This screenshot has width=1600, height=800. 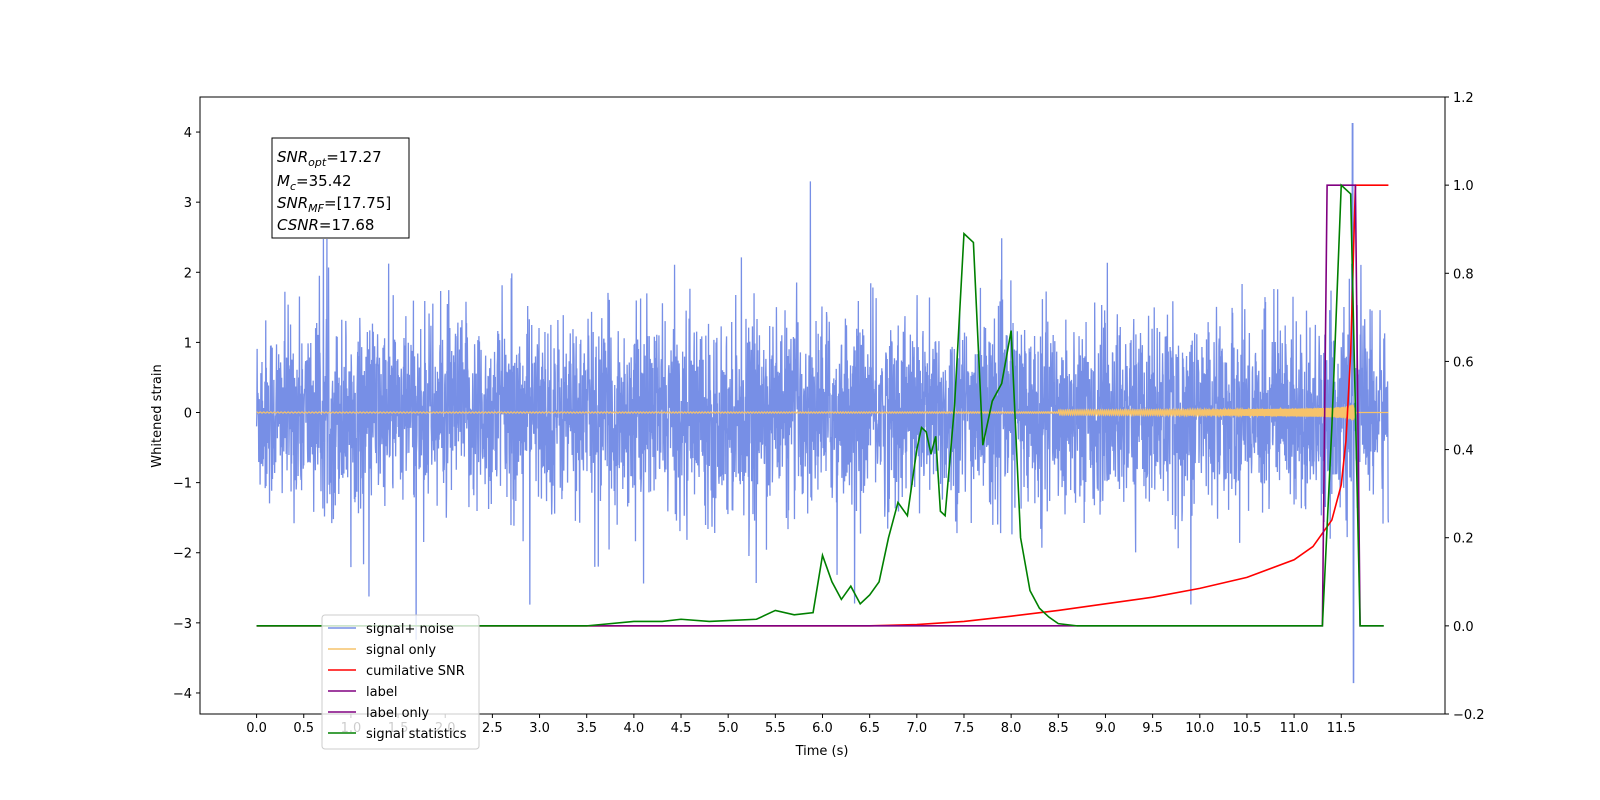 What do you see at coordinates (681, 728) in the screenshot?
I see `x-tick-label: 4.5` at bounding box center [681, 728].